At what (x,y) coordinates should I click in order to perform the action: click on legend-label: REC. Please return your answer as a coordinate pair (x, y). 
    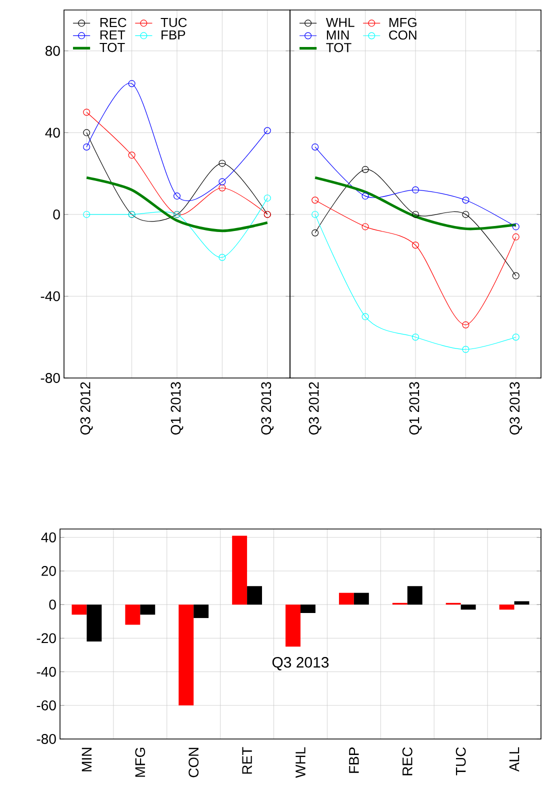
    Looking at the image, I should click on (113, 23).